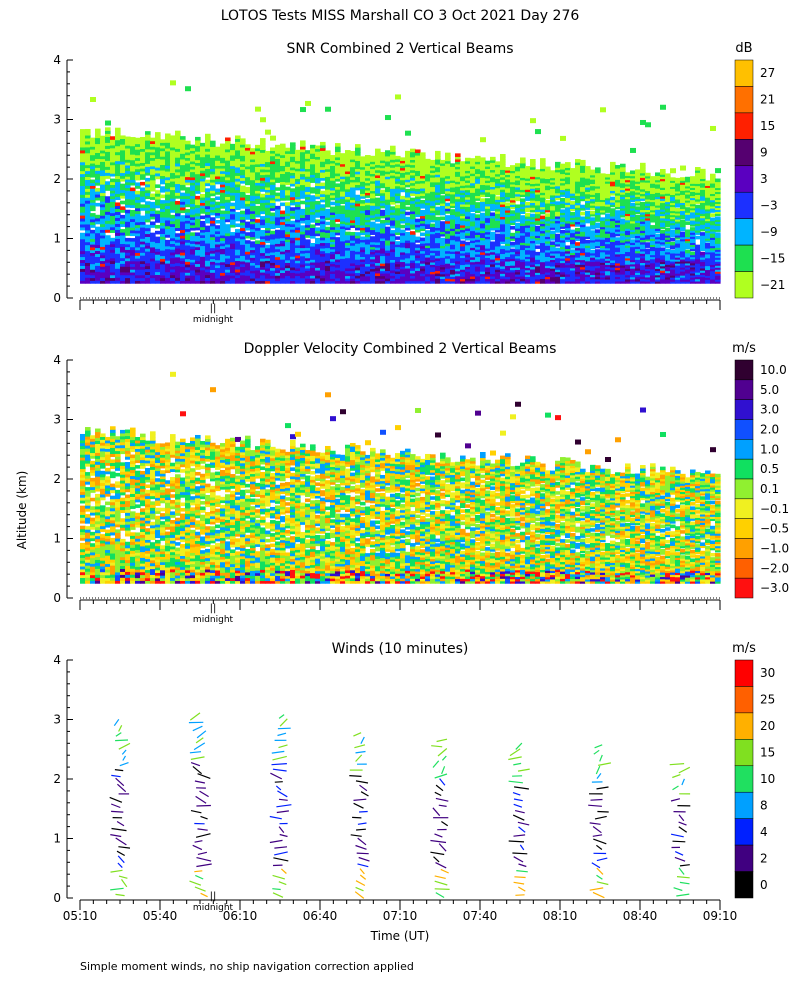 The width and height of the screenshot is (800, 1000). I want to click on snr-title: SNR Combined 2 Vertical Beams, so click(399, 49).